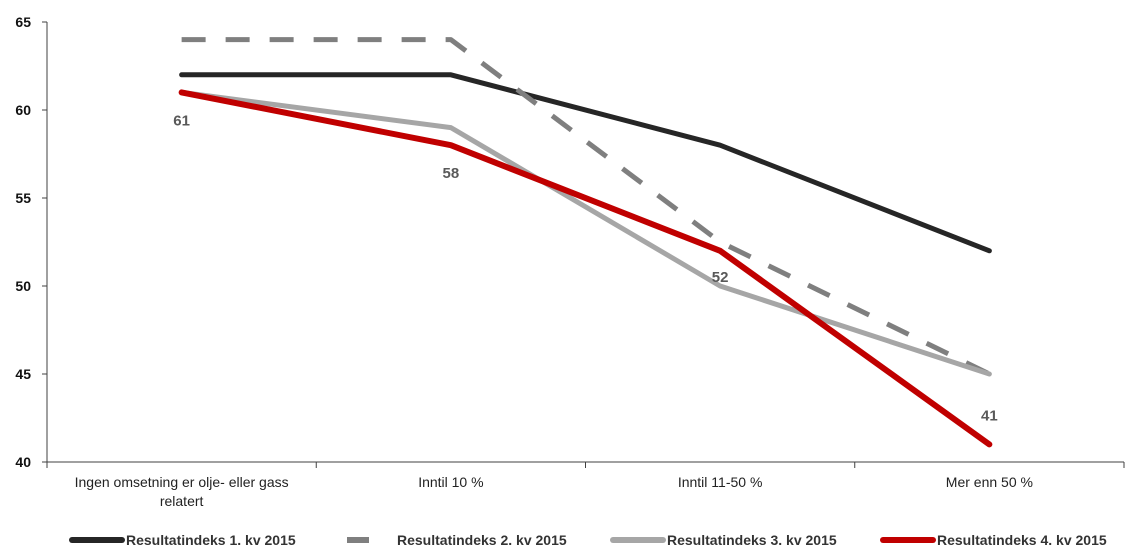  Describe the element at coordinates (23, 286) in the screenshot. I see `y-tick-label: 50` at that location.